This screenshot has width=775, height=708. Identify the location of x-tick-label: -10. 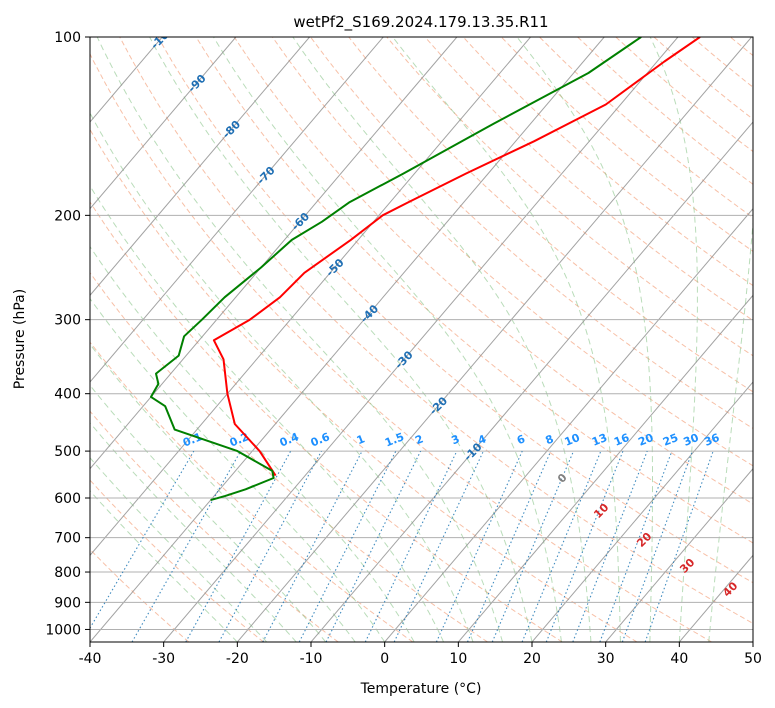
(311, 659).